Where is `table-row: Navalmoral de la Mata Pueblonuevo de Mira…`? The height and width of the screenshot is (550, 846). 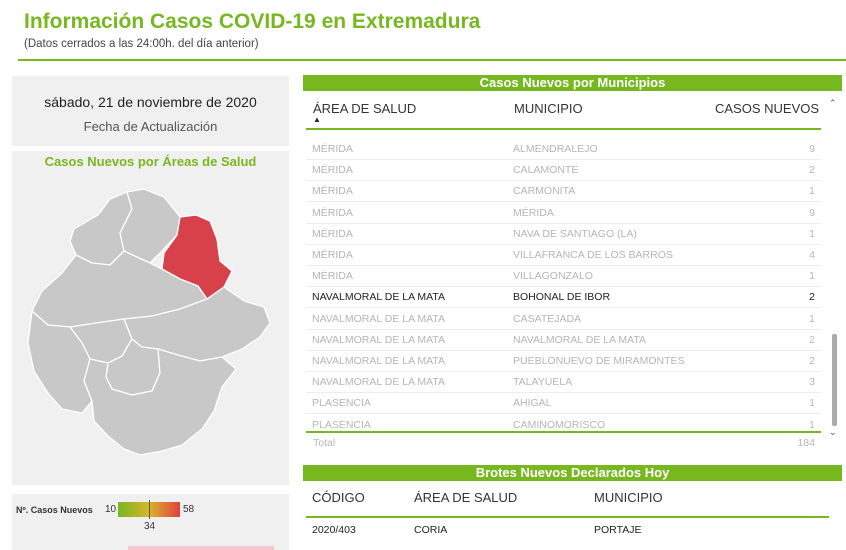 table-row: Navalmoral de la Mata Pueblonuevo de Mira… is located at coordinates (563, 361).